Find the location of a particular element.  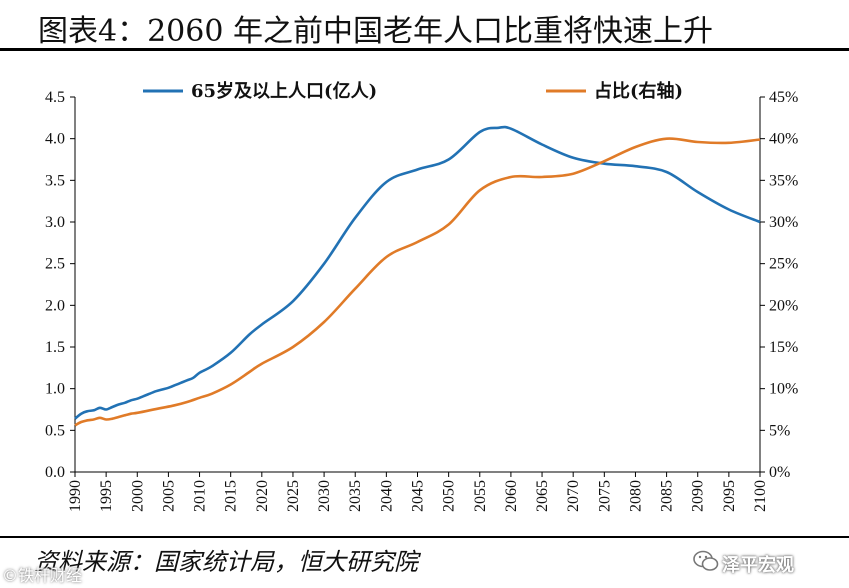

watermark: ©铁杆财经 is located at coordinates (42, 575).